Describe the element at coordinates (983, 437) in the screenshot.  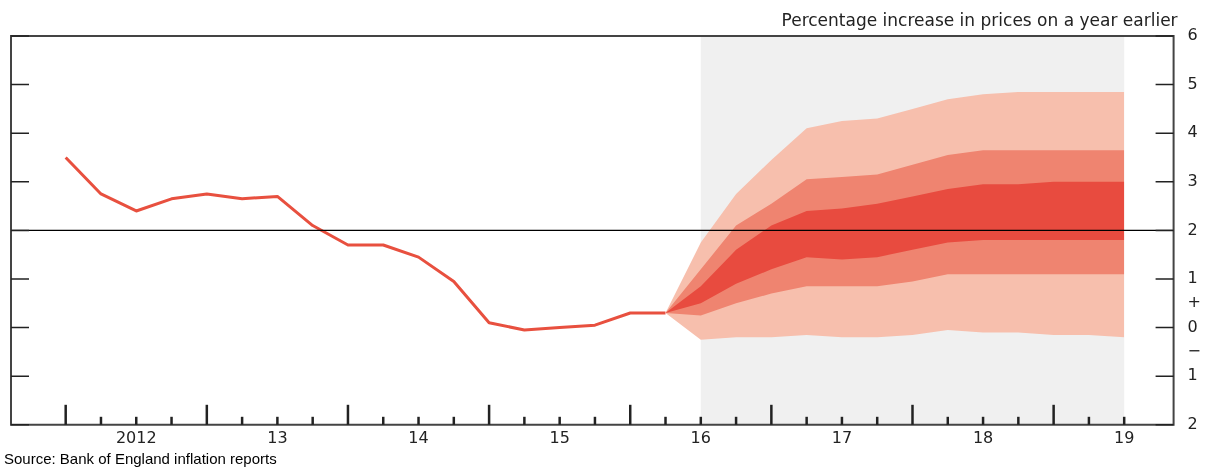
I see `x-tick-label: 18` at that location.